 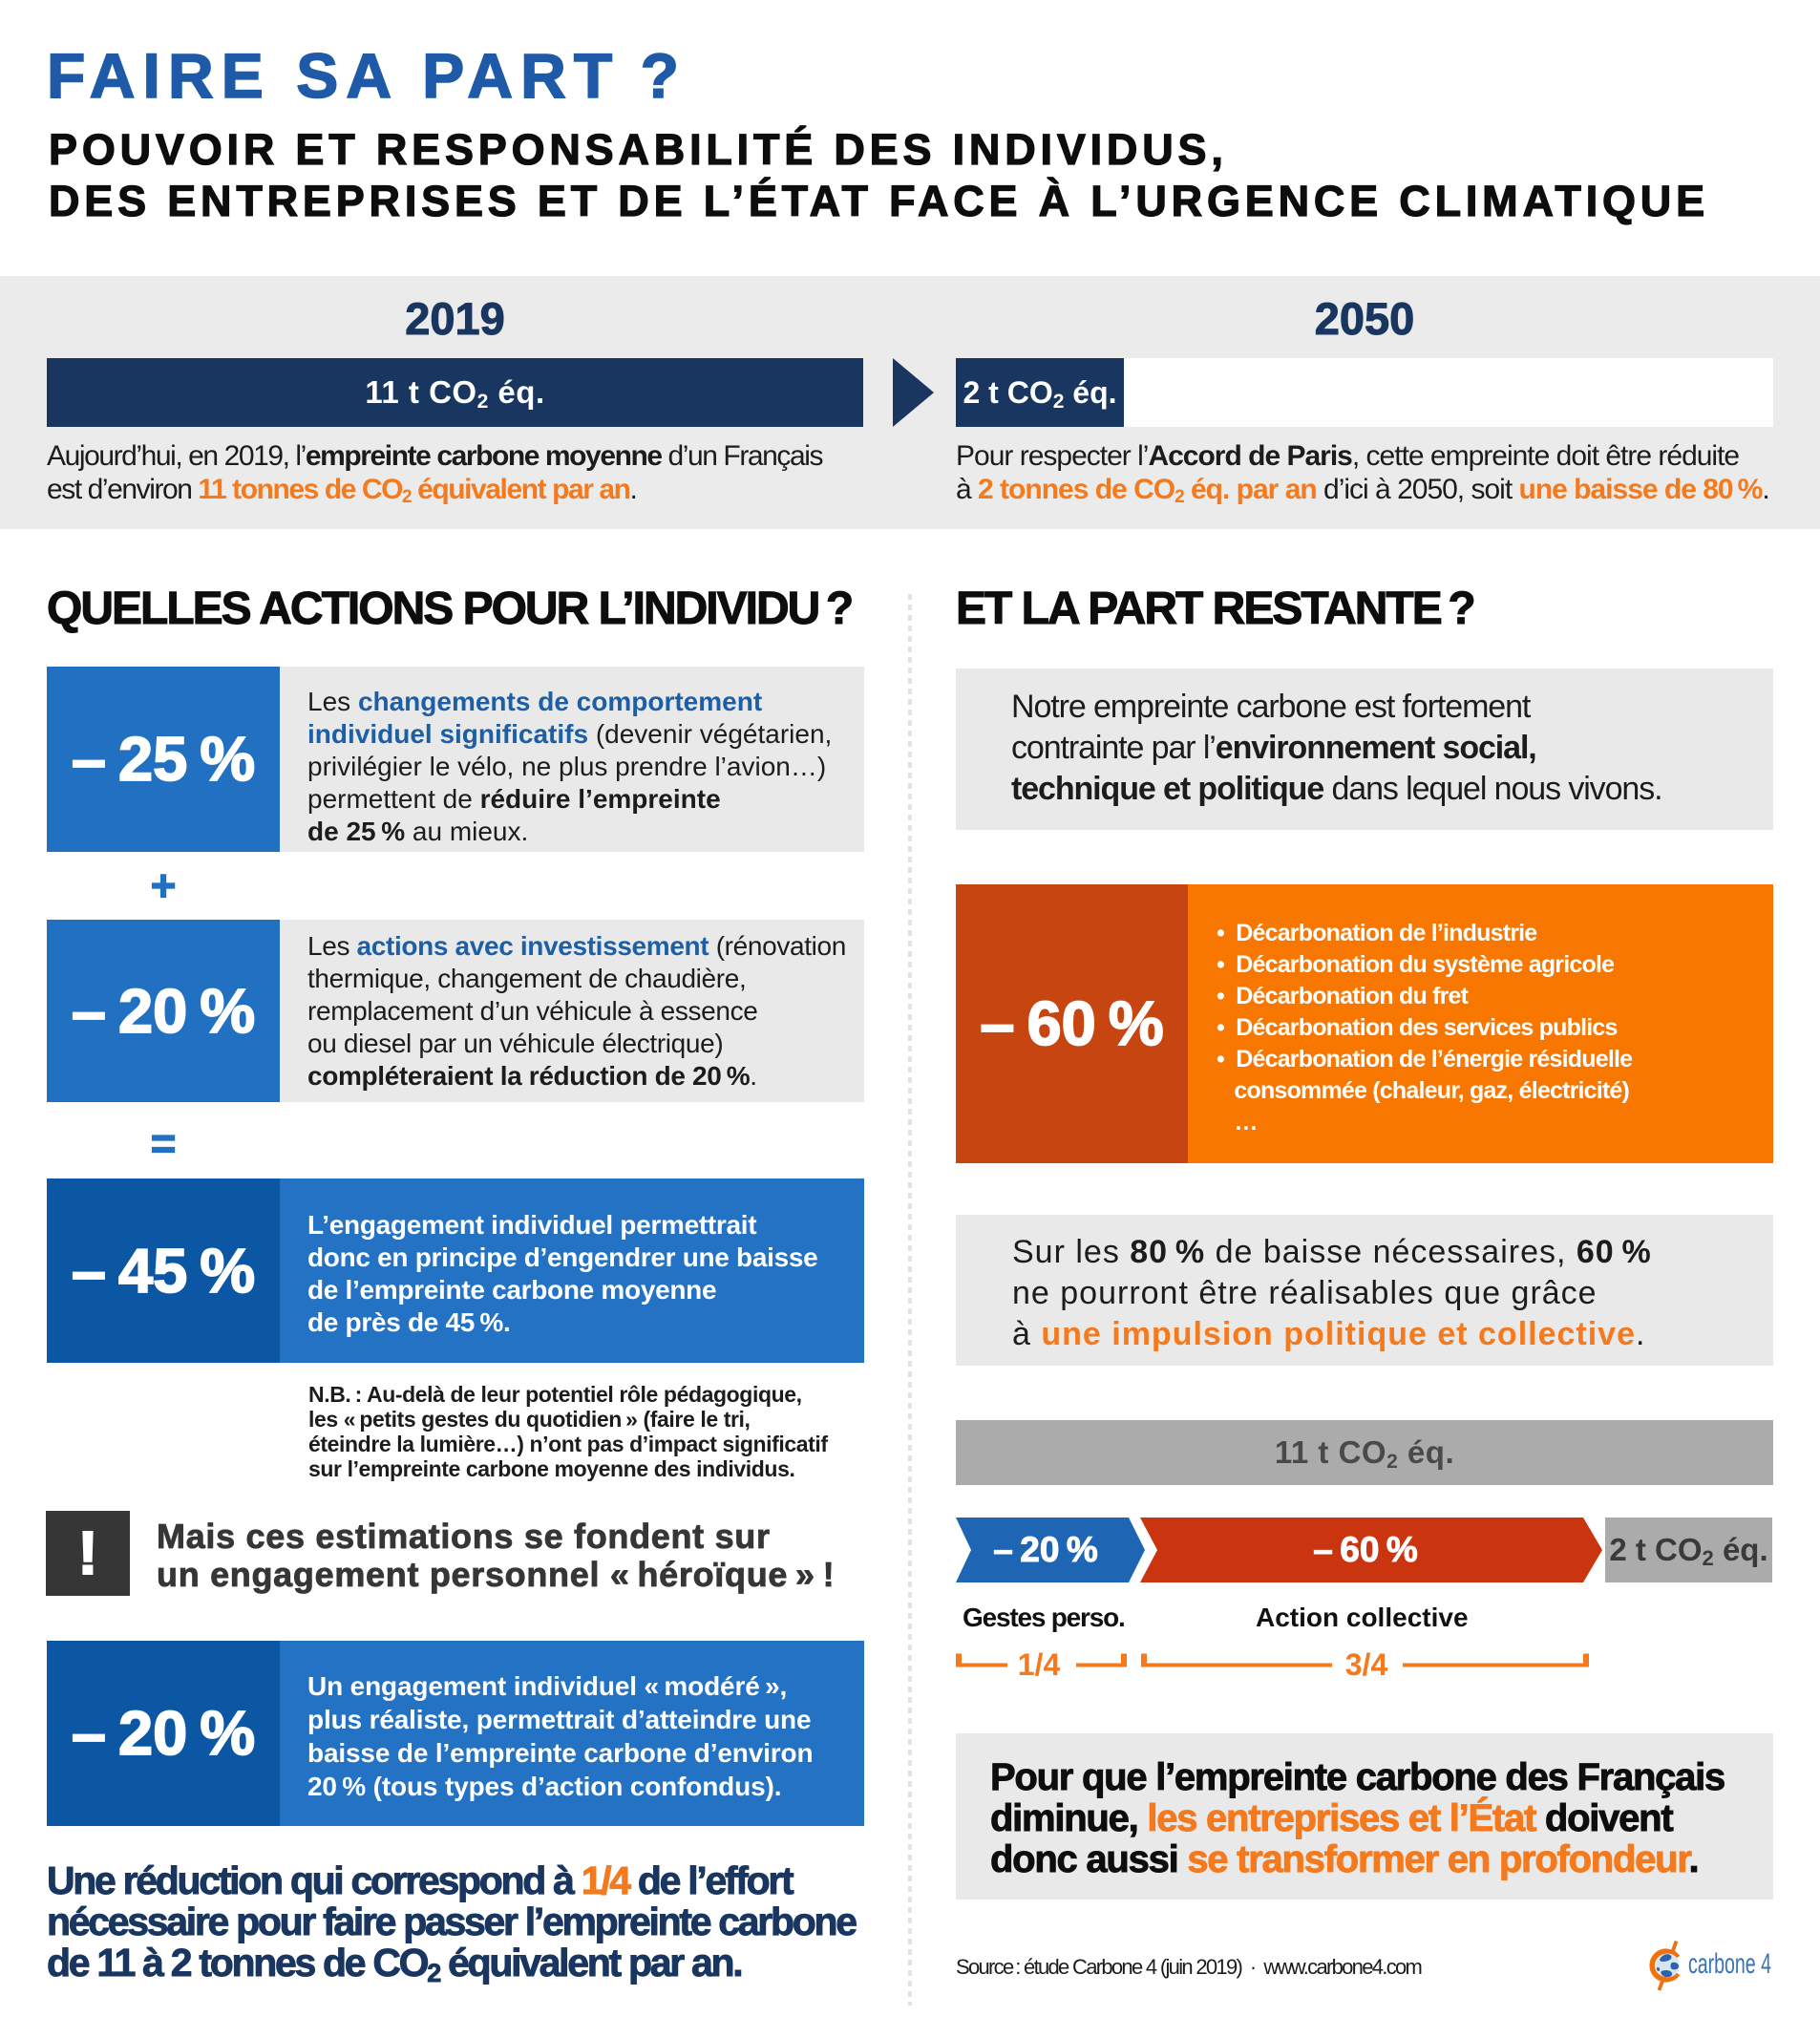 I want to click on svg-text: 1/4, so click(x=1039, y=1664).